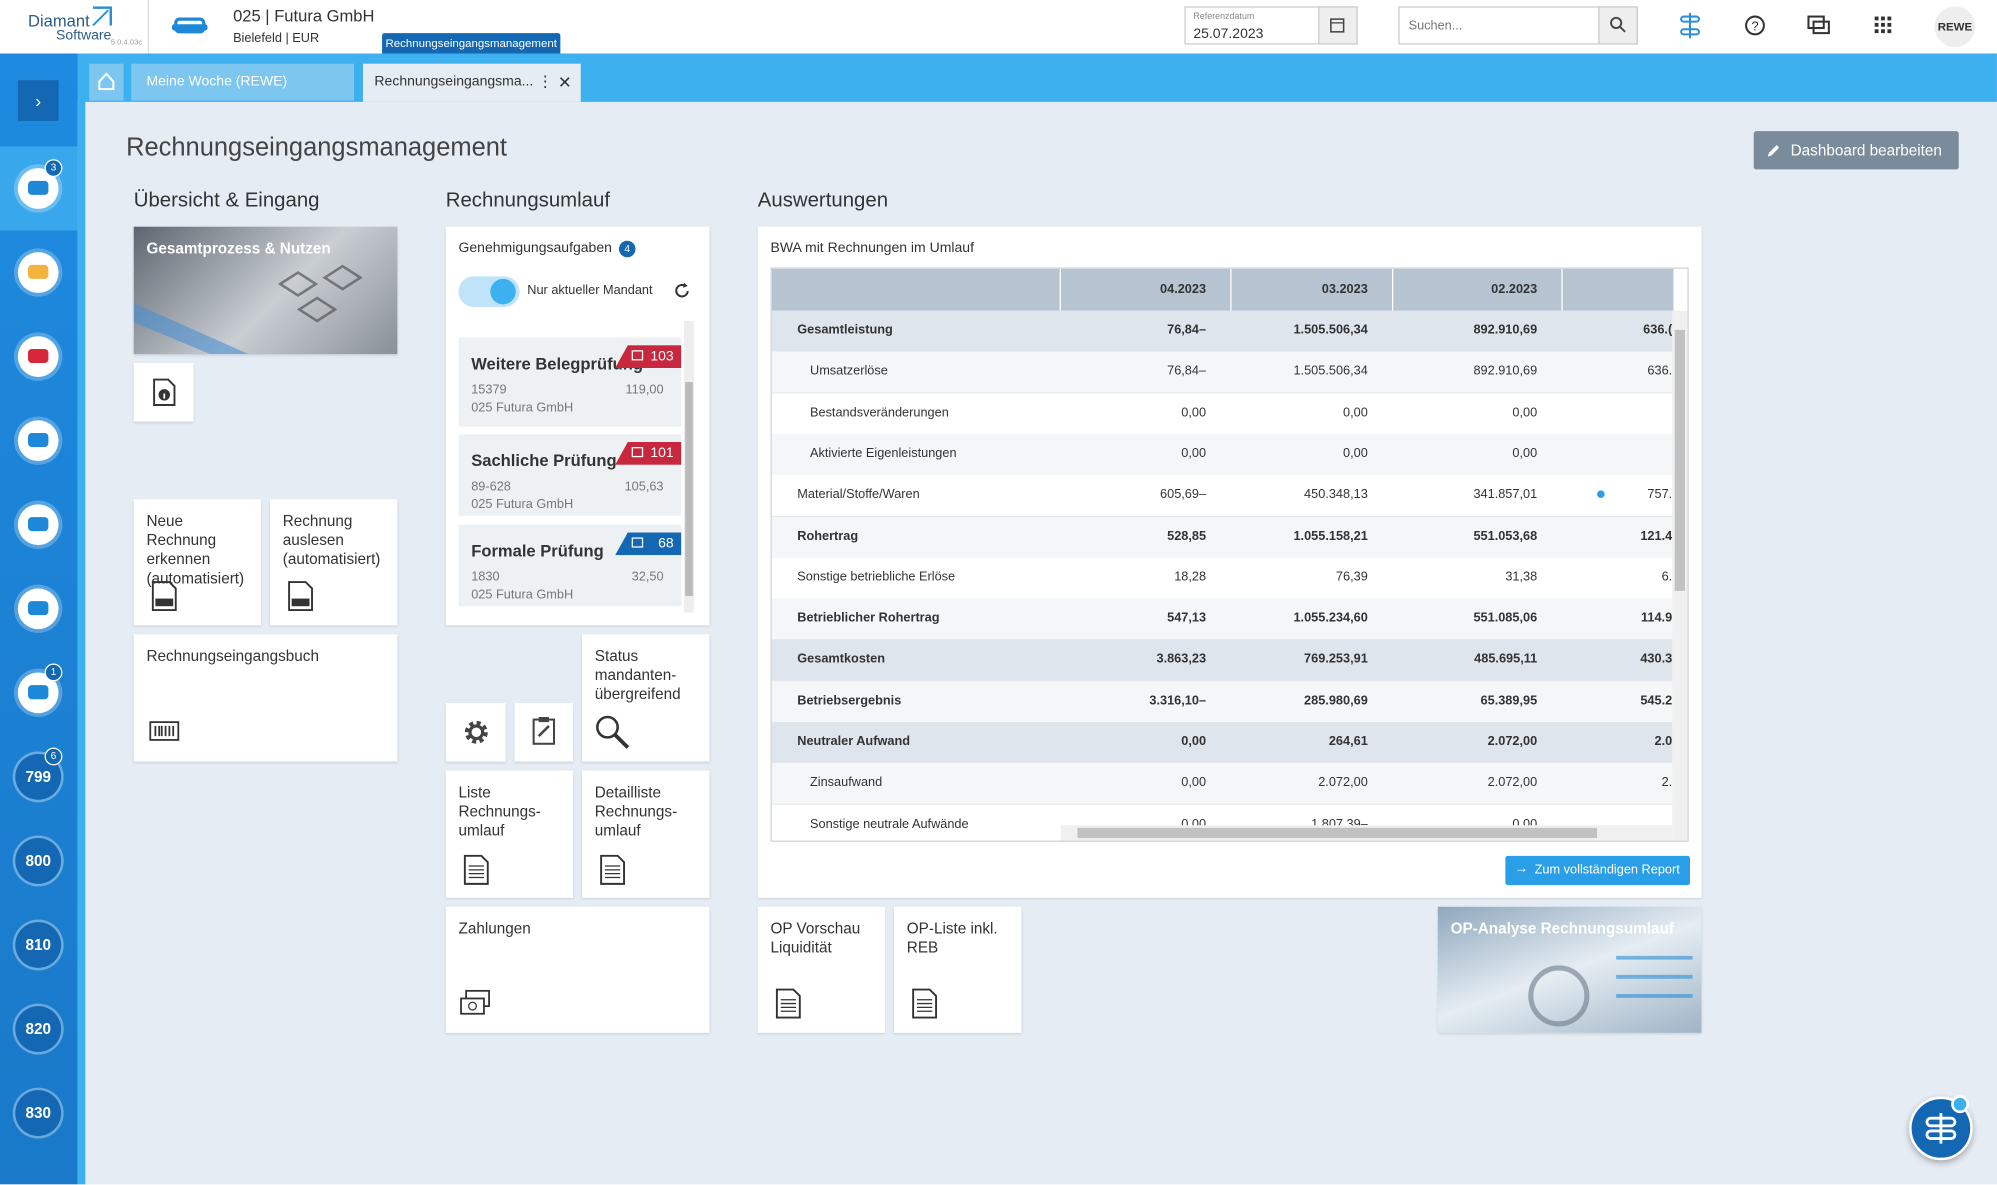 The height and width of the screenshot is (1185, 1997). I want to click on sidebar-item: 820, so click(38, 1029).